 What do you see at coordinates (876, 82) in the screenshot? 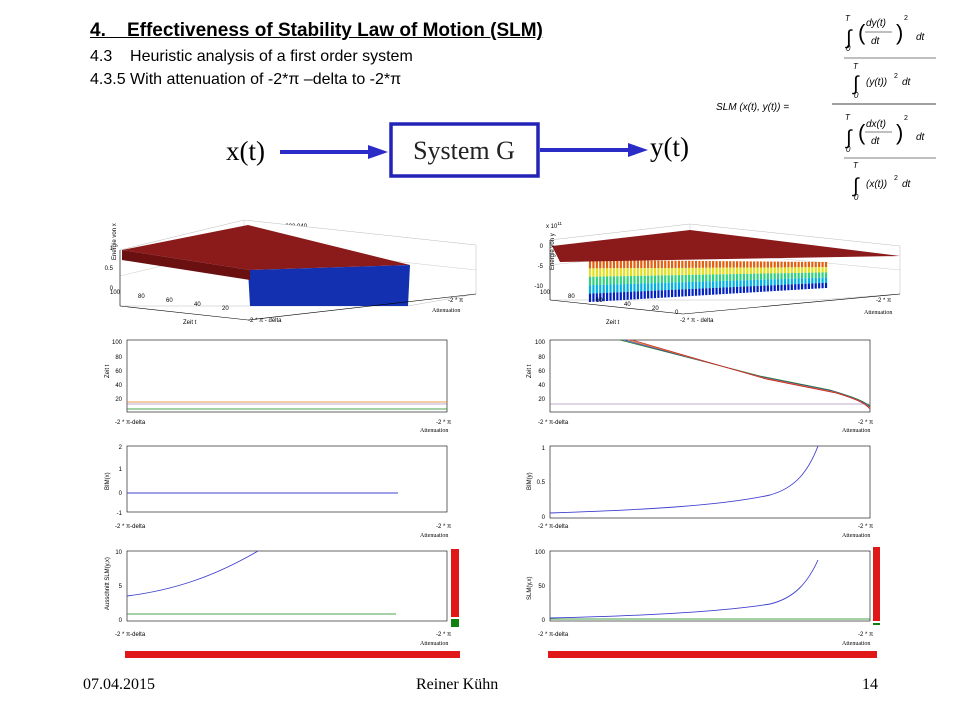
I see `num-bottom-term: (y(t))` at bounding box center [876, 82].